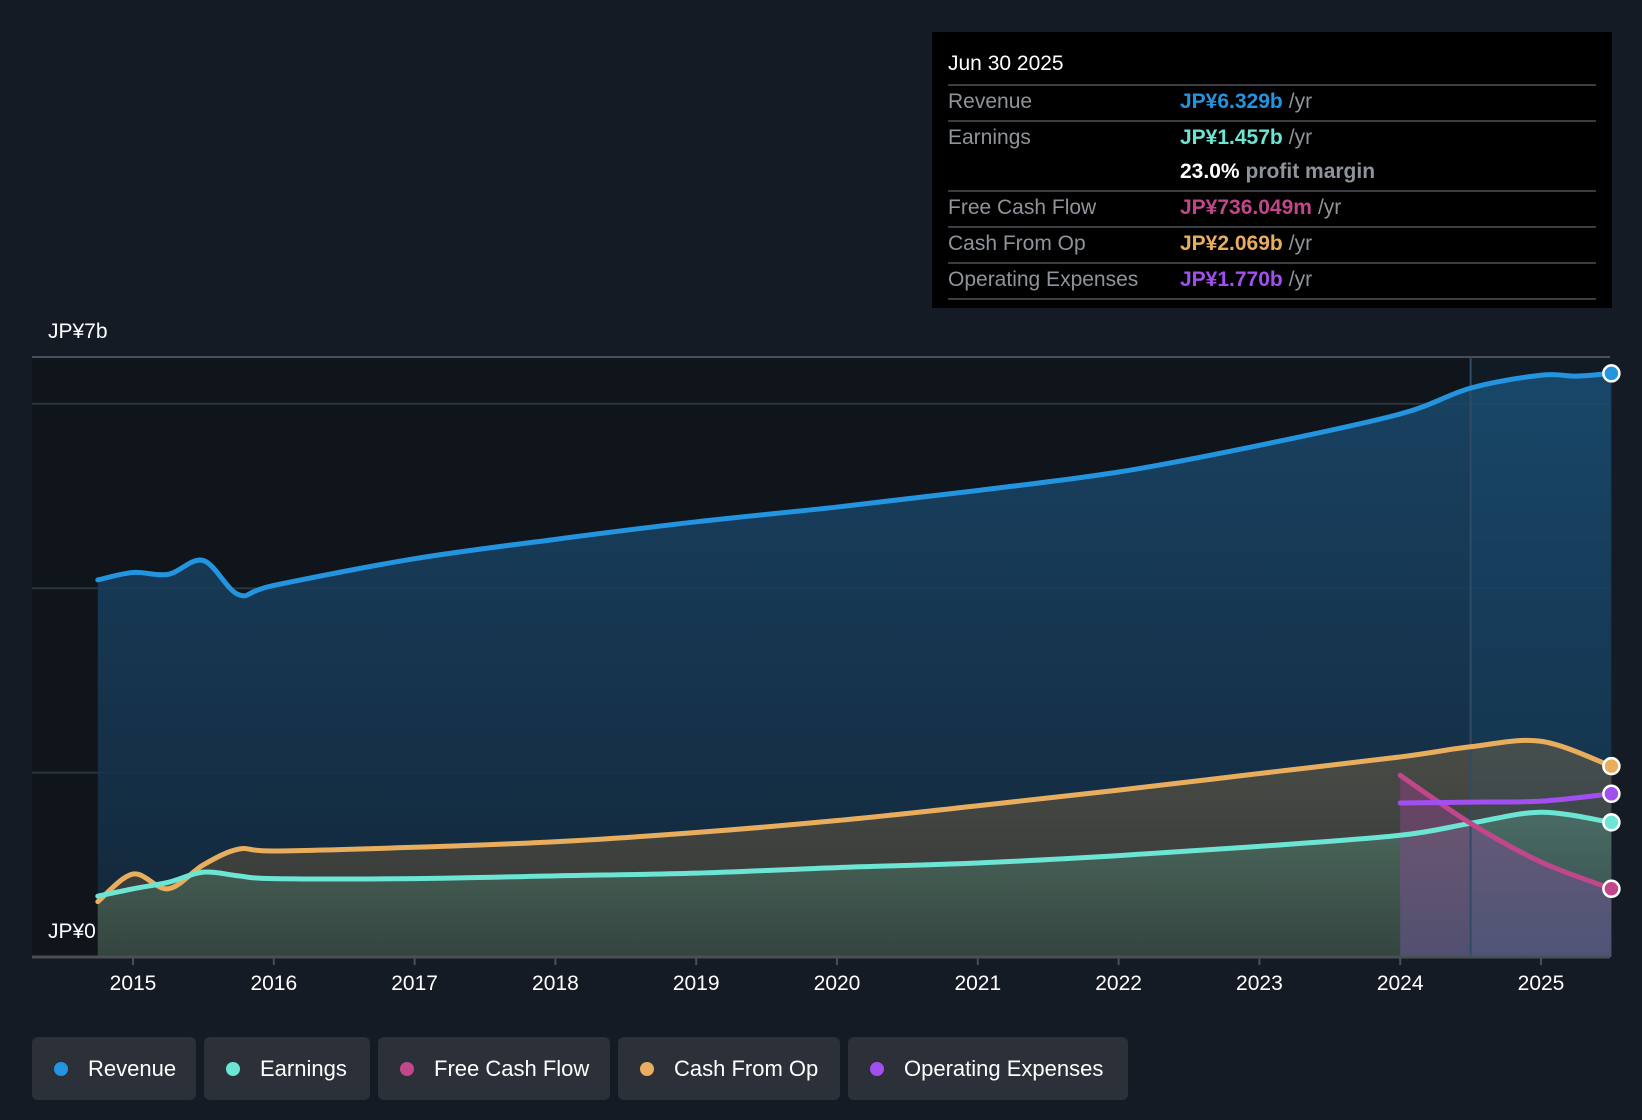  What do you see at coordinates (696, 983) in the screenshot?
I see `x-tick-label: 2019` at bounding box center [696, 983].